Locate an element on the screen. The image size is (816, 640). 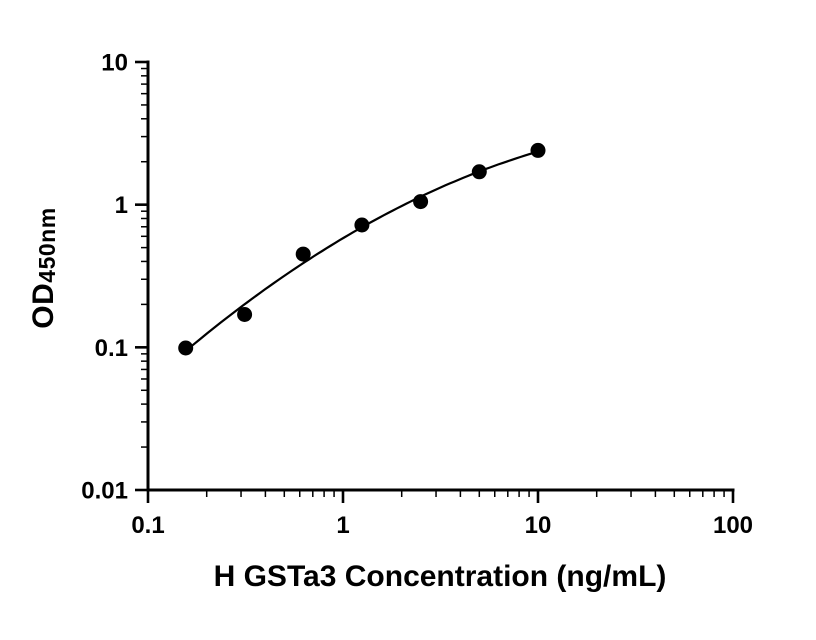
y-tick-label: 0.01 is located at coordinates (104, 491).